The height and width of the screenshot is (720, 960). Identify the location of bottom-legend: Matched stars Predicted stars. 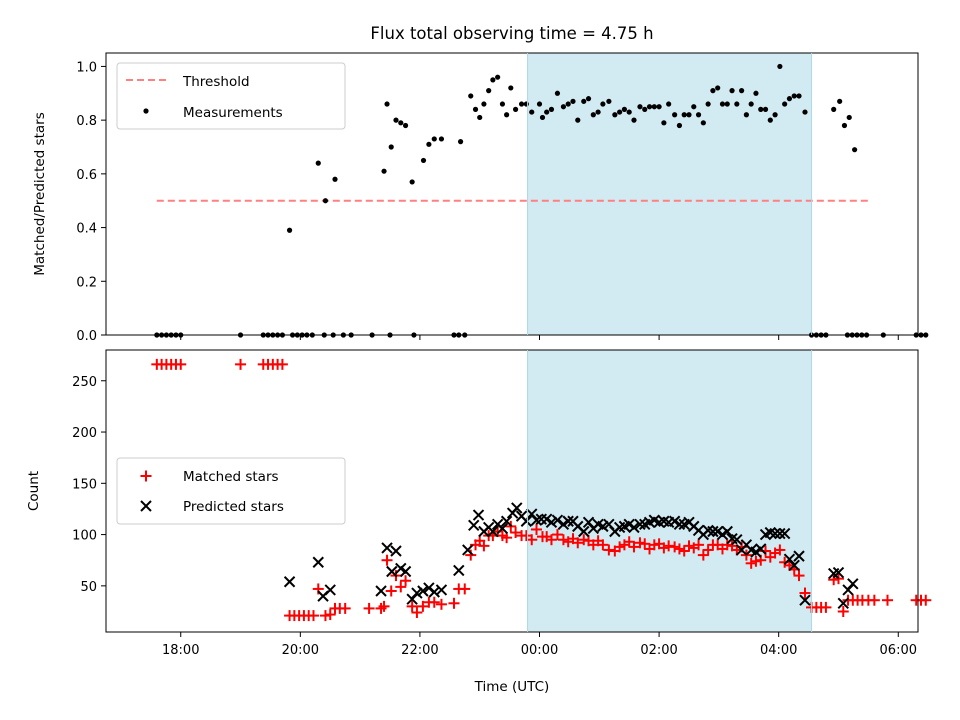
(231, 491).